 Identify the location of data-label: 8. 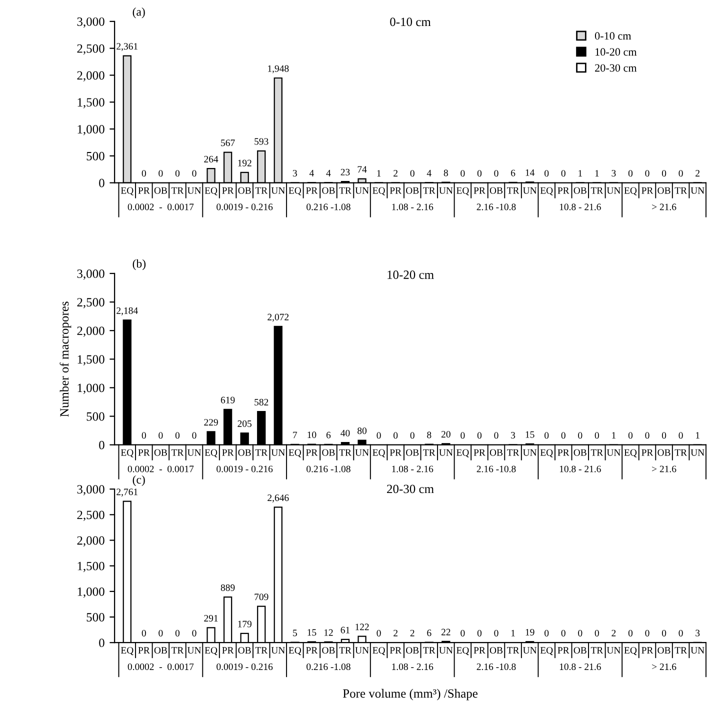
(429, 435).